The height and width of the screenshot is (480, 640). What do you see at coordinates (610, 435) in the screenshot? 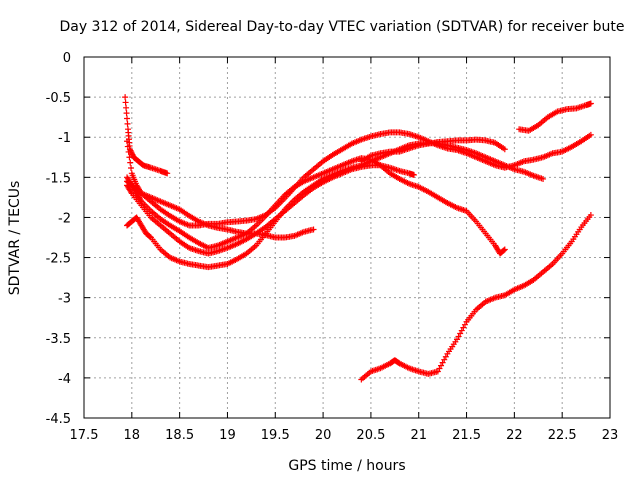
I see `x-tick-label: 23` at bounding box center [610, 435].